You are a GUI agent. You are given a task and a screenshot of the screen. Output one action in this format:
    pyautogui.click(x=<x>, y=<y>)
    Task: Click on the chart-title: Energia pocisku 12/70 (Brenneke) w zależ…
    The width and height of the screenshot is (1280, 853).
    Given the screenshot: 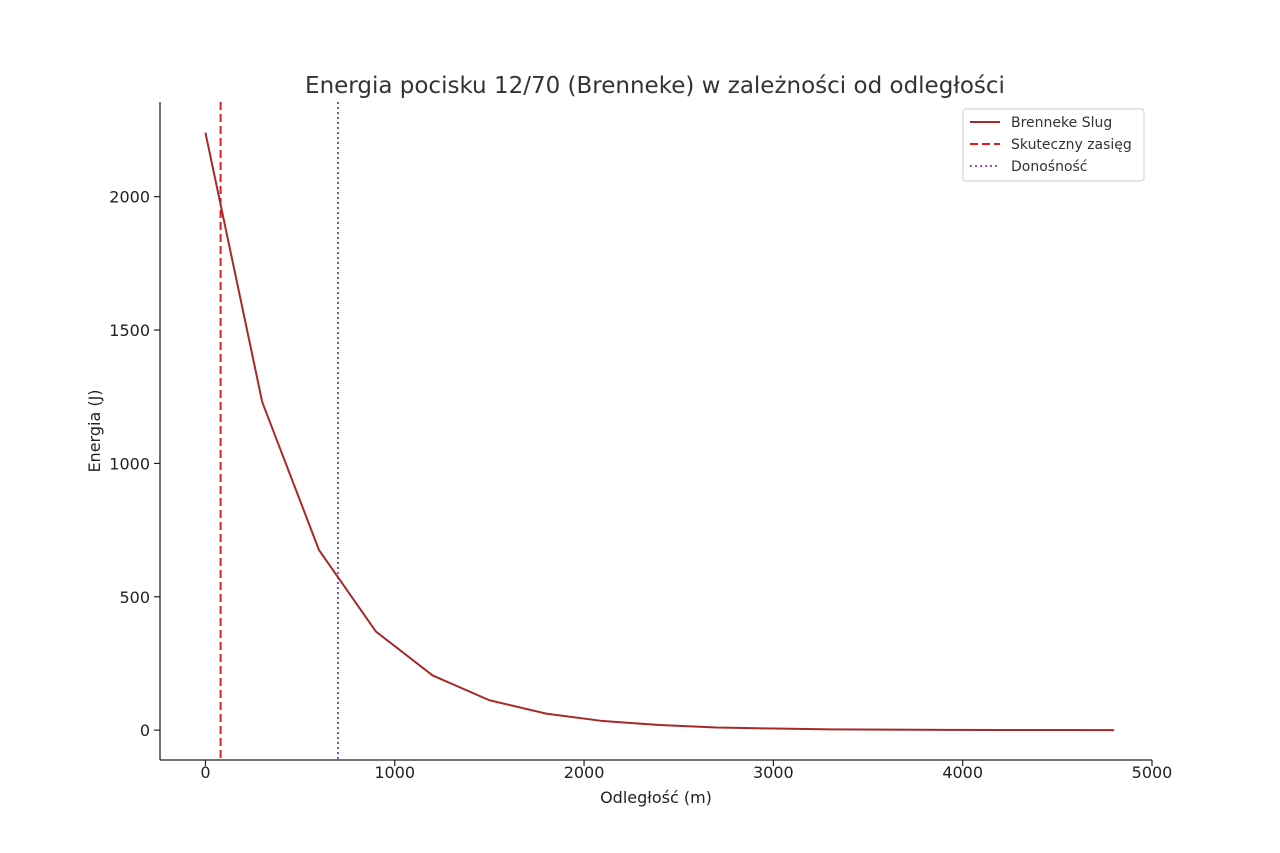 What is the action you would take?
    pyautogui.click(x=655, y=86)
    